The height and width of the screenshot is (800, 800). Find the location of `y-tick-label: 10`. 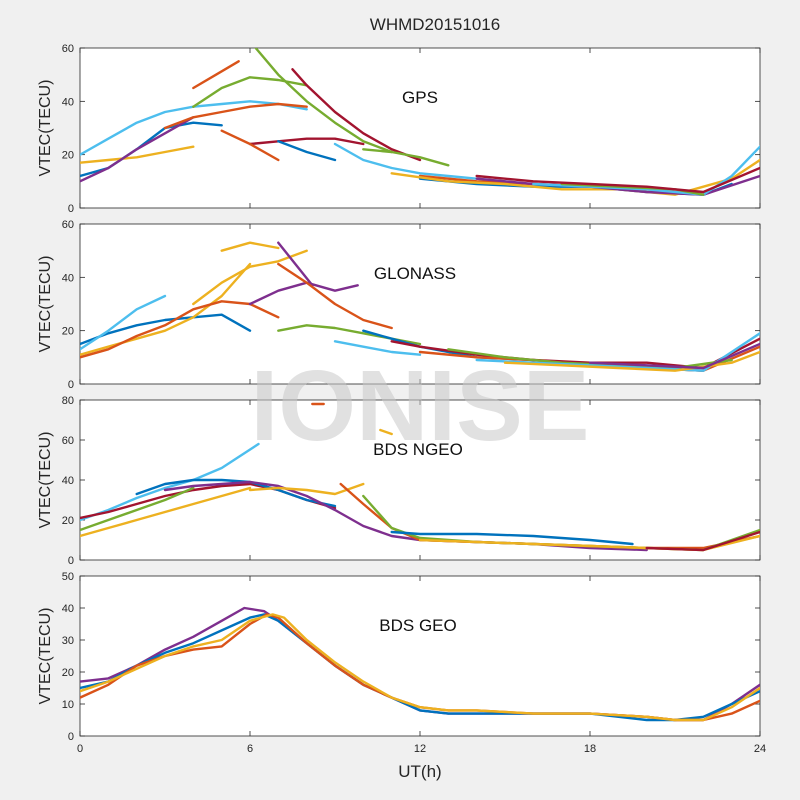

y-tick-label: 10 is located at coordinates (68, 705).